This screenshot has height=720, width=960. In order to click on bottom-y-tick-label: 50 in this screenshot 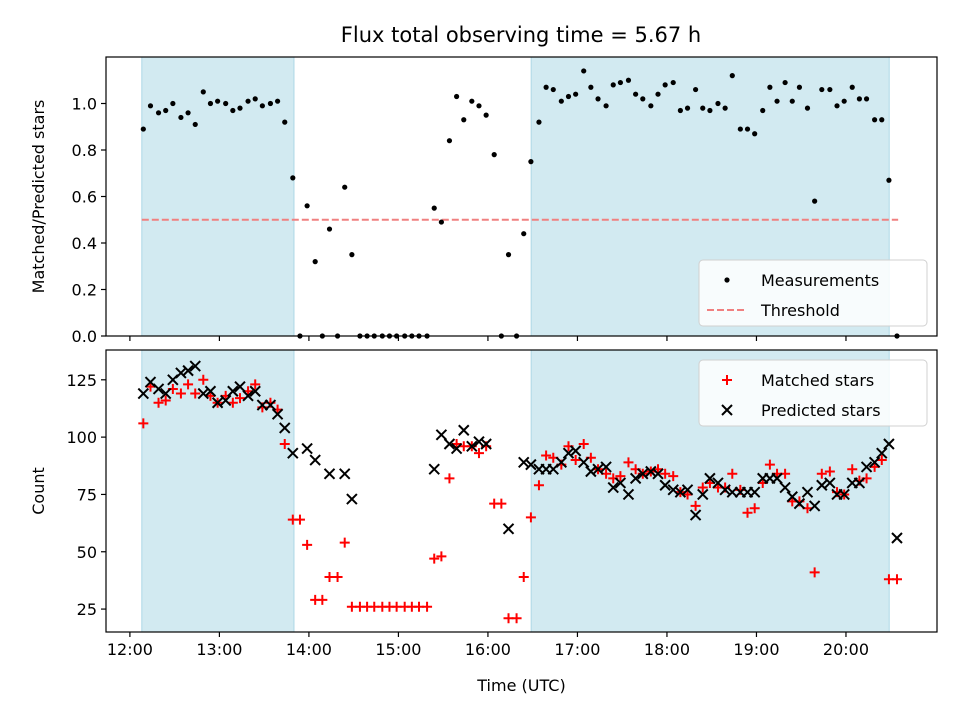, I will do `click(87, 552)`.